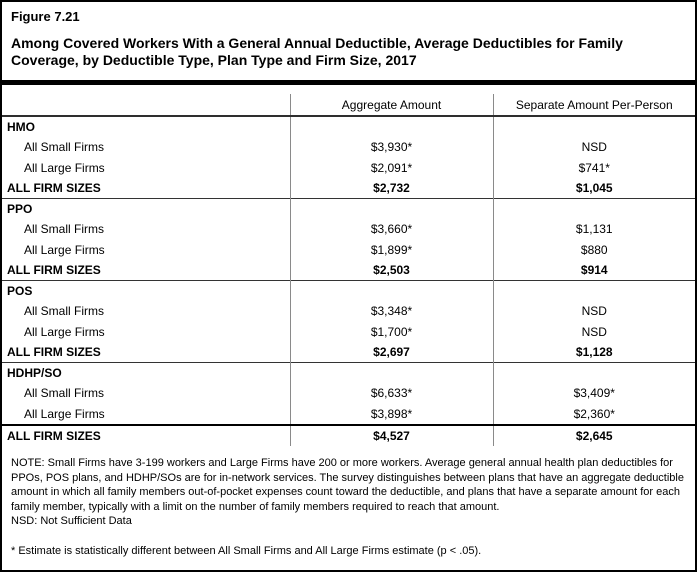 The height and width of the screenshot is (572, 697). What do you see at coordinates (391, 414) in the screenshot?
I see `aggregate-value: $3,898*` at bounding box center [391, 414].